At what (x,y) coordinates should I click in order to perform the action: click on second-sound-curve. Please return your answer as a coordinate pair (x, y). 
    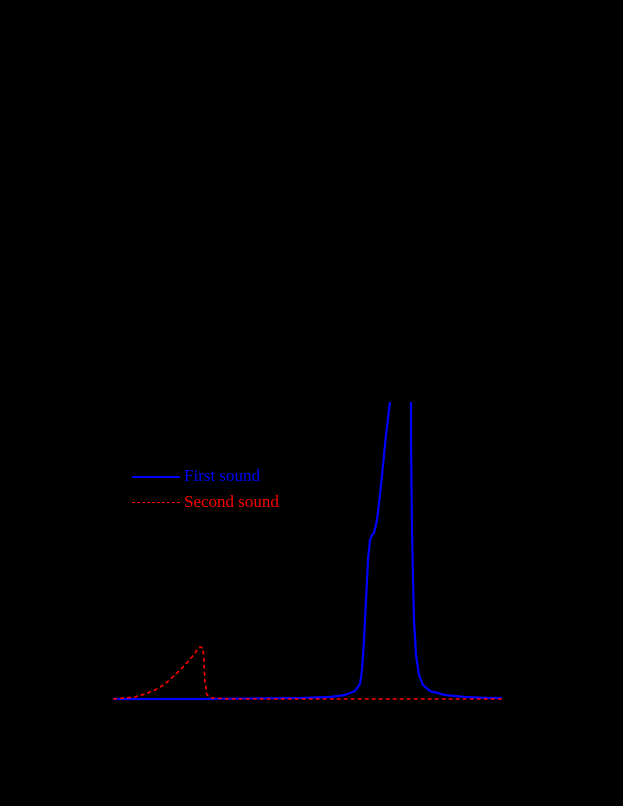
    Looking at the image, I should click on (307, 673).